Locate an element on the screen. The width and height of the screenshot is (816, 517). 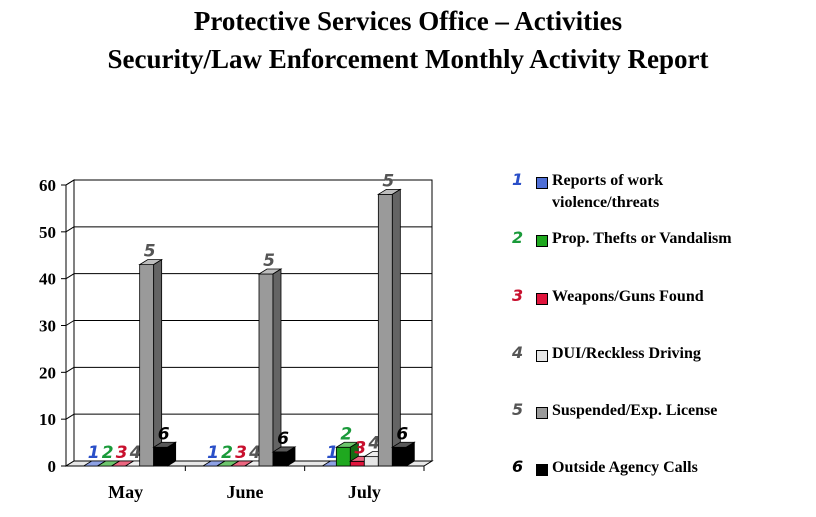
data-label-5-june: 5 is located at coordinates (269, 261).